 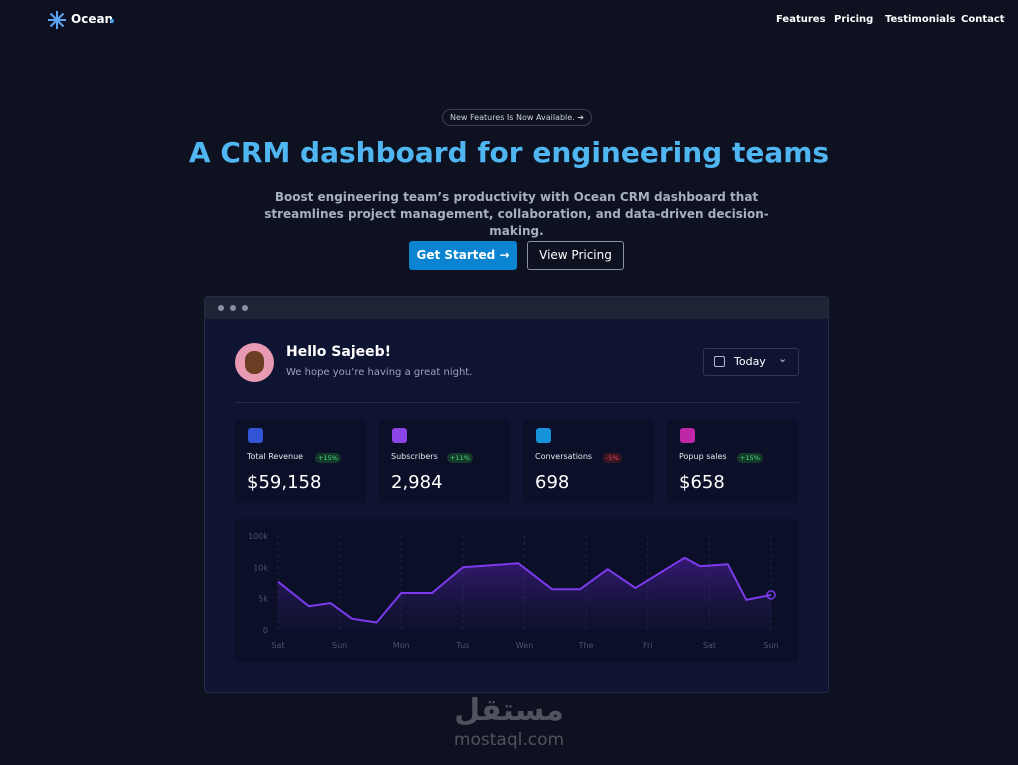 I want to click on end-marker, so click(x=771, y=595).